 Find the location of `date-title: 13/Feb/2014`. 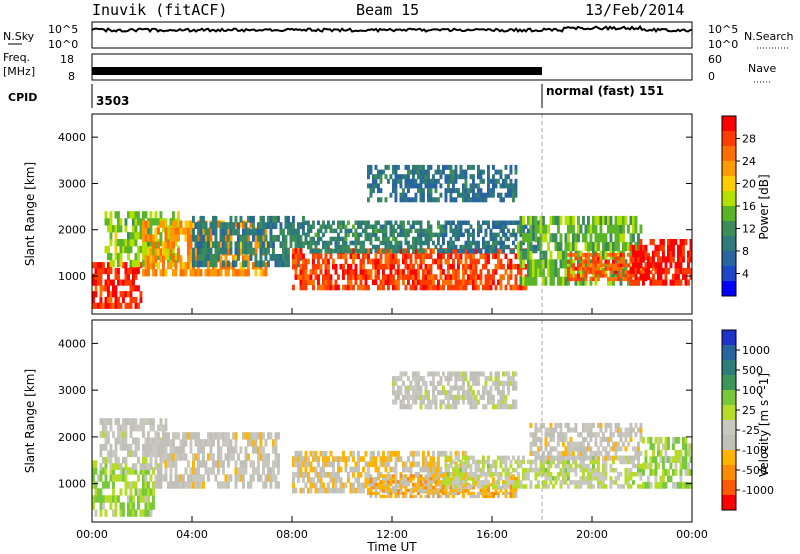

date-title: 13/Feb/2014 is located at coordinates (634, 10).